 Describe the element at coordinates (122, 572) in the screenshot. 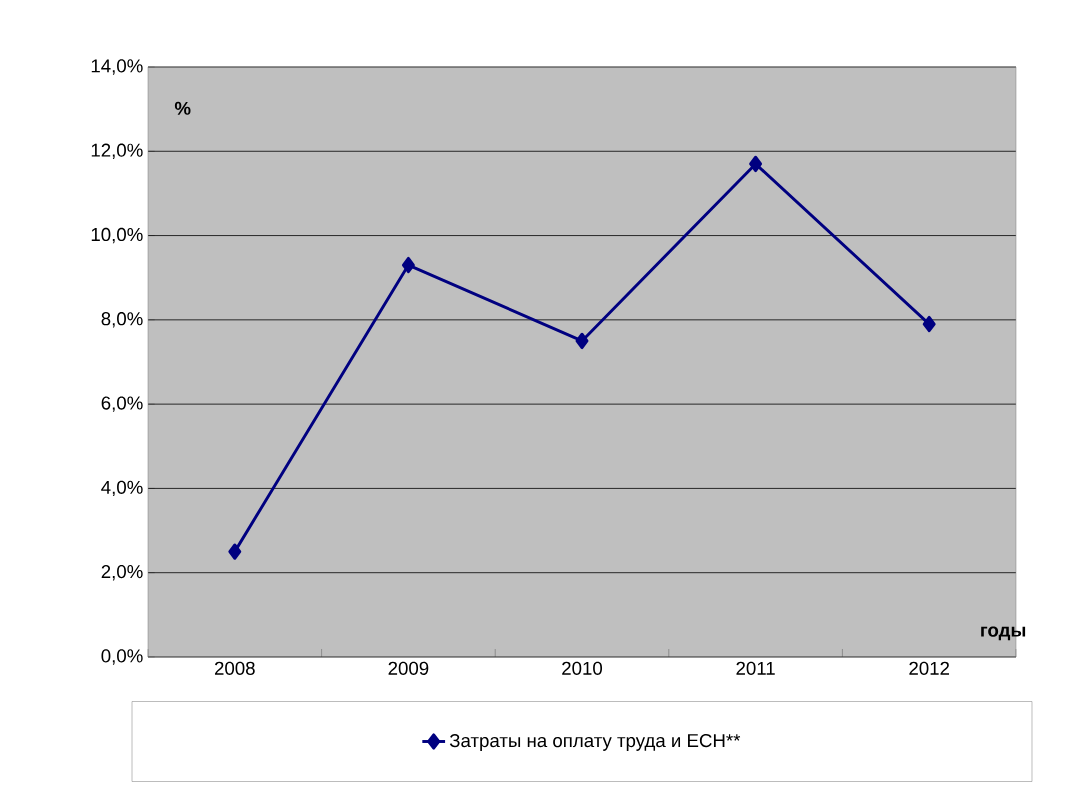

I see `y-tick-label: 2,0%` at that location.